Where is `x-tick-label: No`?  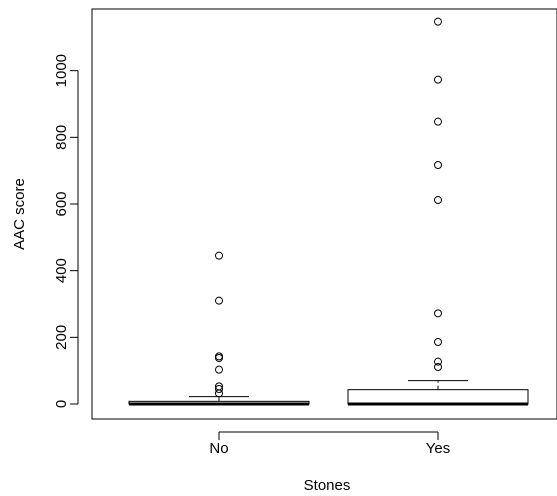
x-tick-label: No is located at coordinates (218, 448).